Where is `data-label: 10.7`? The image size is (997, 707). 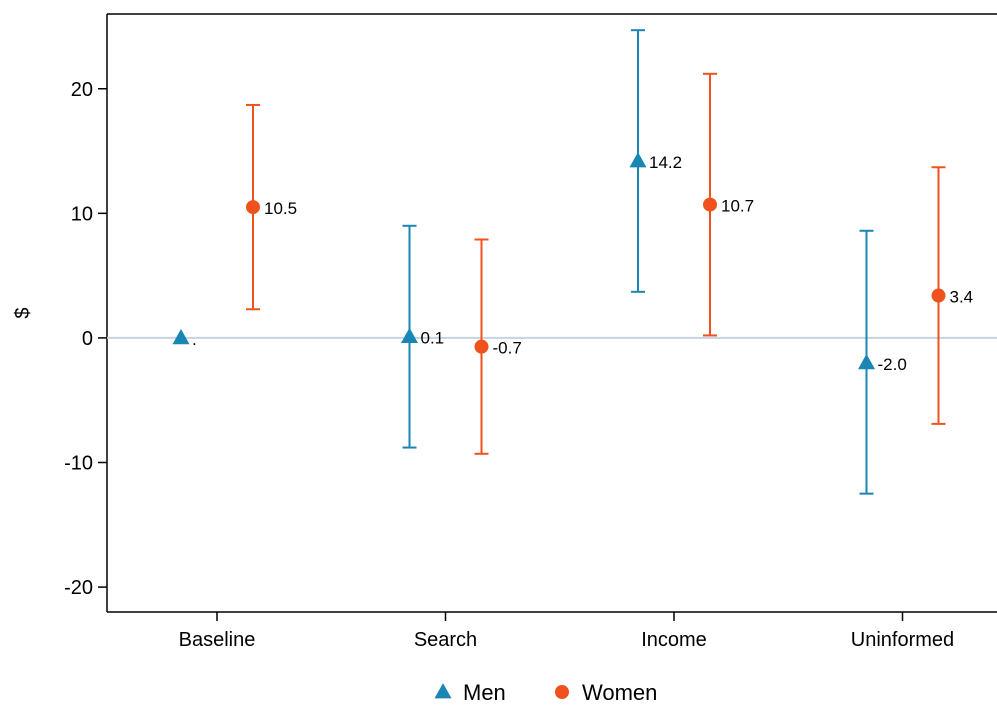
data-label: 10.7 is located at coordinates (737, 206).